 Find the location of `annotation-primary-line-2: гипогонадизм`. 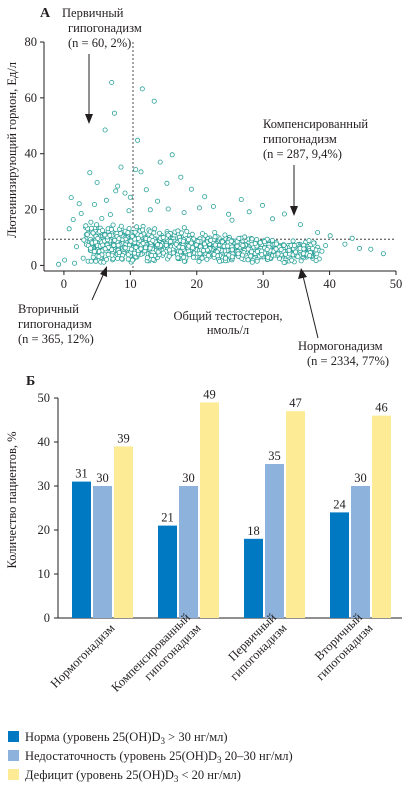

annotation-primary-line-2: гипогонадизм is located at coordinates (105, 28).